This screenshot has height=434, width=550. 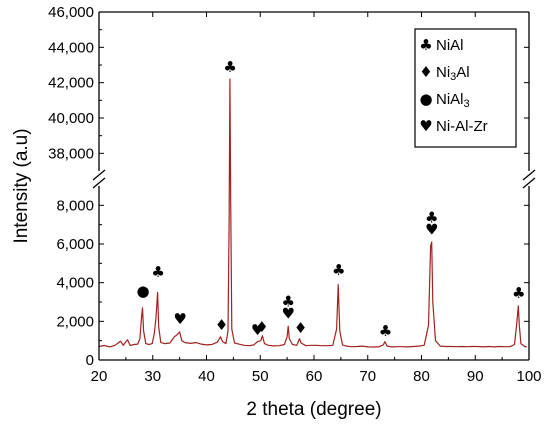 I want to click on y-tick-label: 44,000, so click(x=71, y=47).